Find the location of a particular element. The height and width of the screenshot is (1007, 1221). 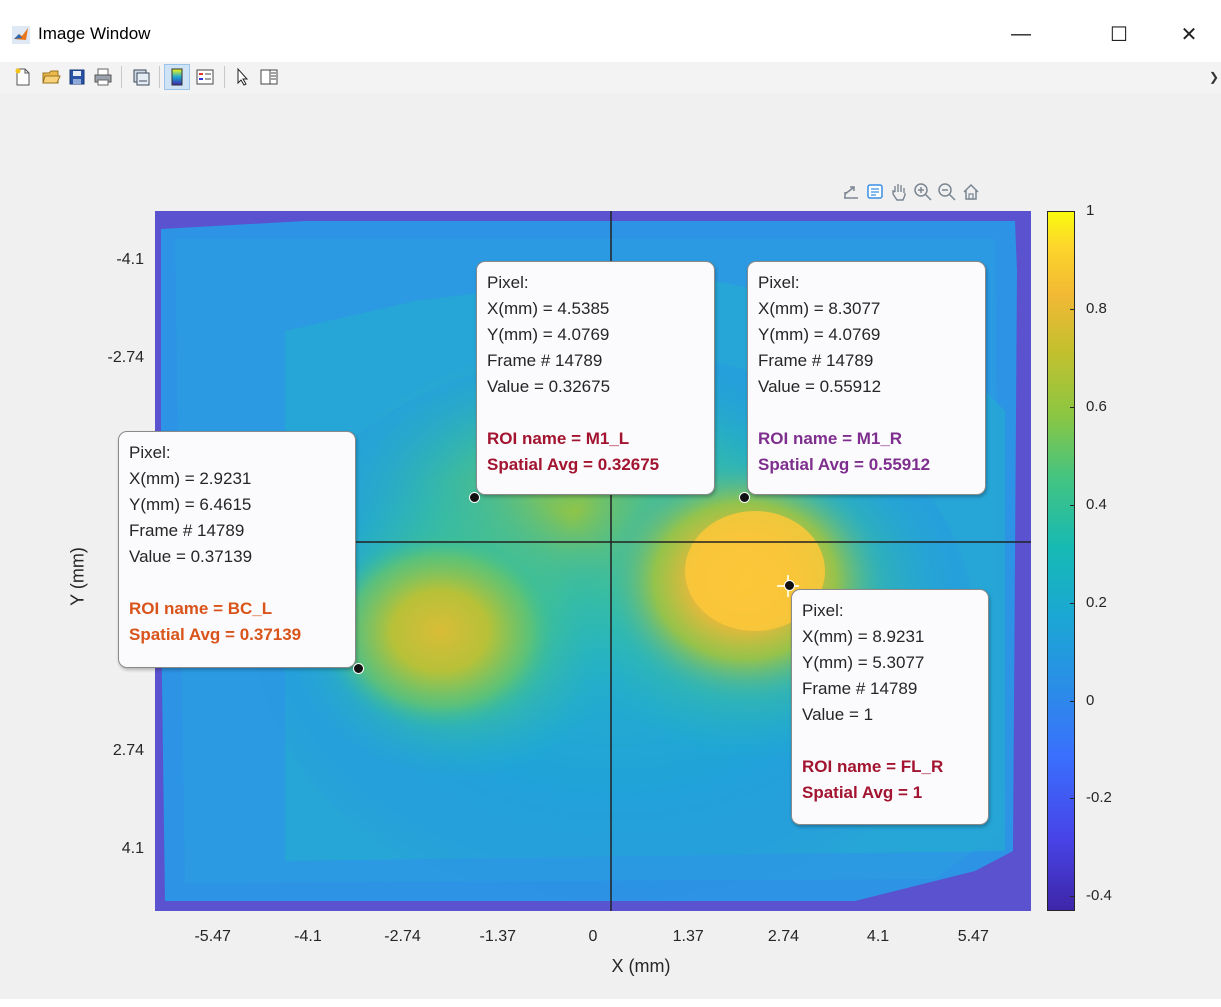

print-button is located at coordinates (103, 77).